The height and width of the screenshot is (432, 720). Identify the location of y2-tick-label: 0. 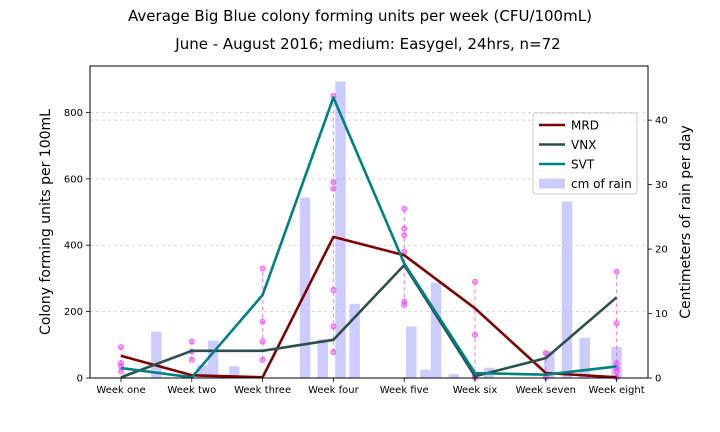
(658, 379).